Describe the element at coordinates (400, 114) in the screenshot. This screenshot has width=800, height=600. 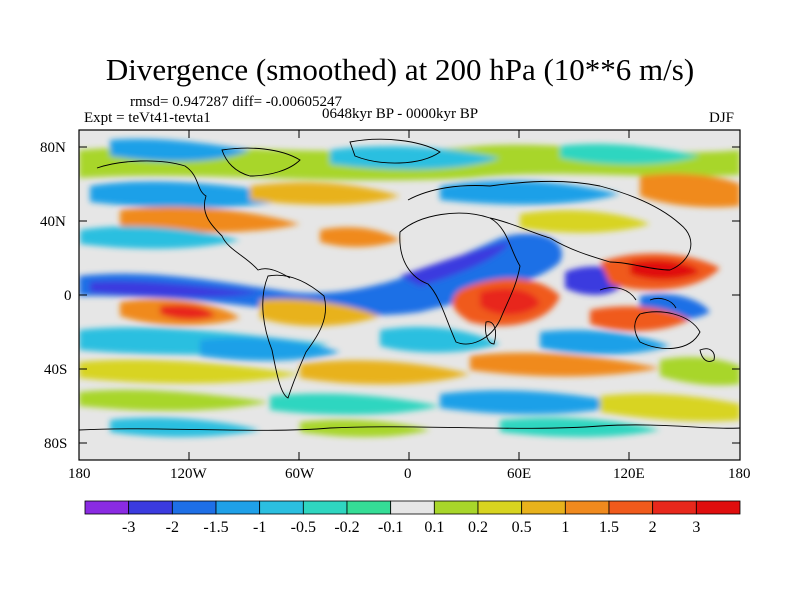
I see `period-label: 0648kyr BP - 0000kyr BP` at that location.